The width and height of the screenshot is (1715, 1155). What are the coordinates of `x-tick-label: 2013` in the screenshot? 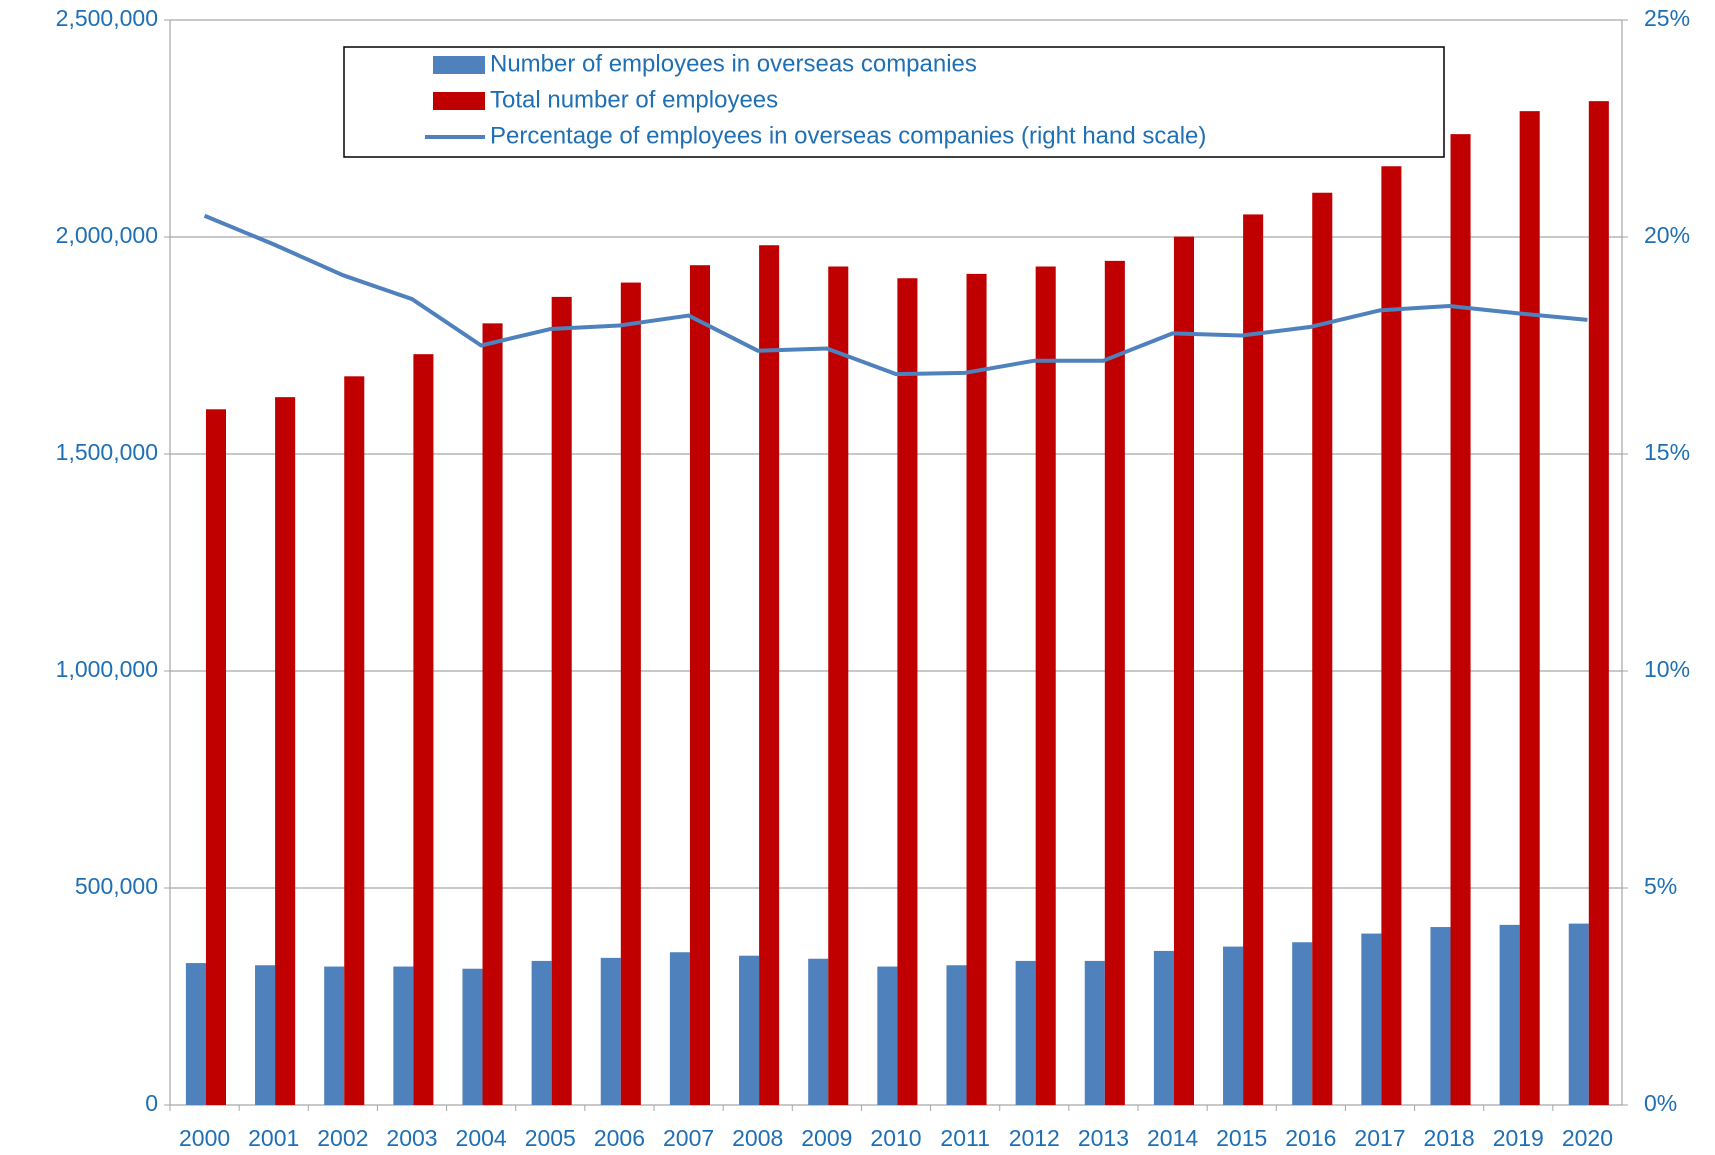 It's located at (1103, 1138).